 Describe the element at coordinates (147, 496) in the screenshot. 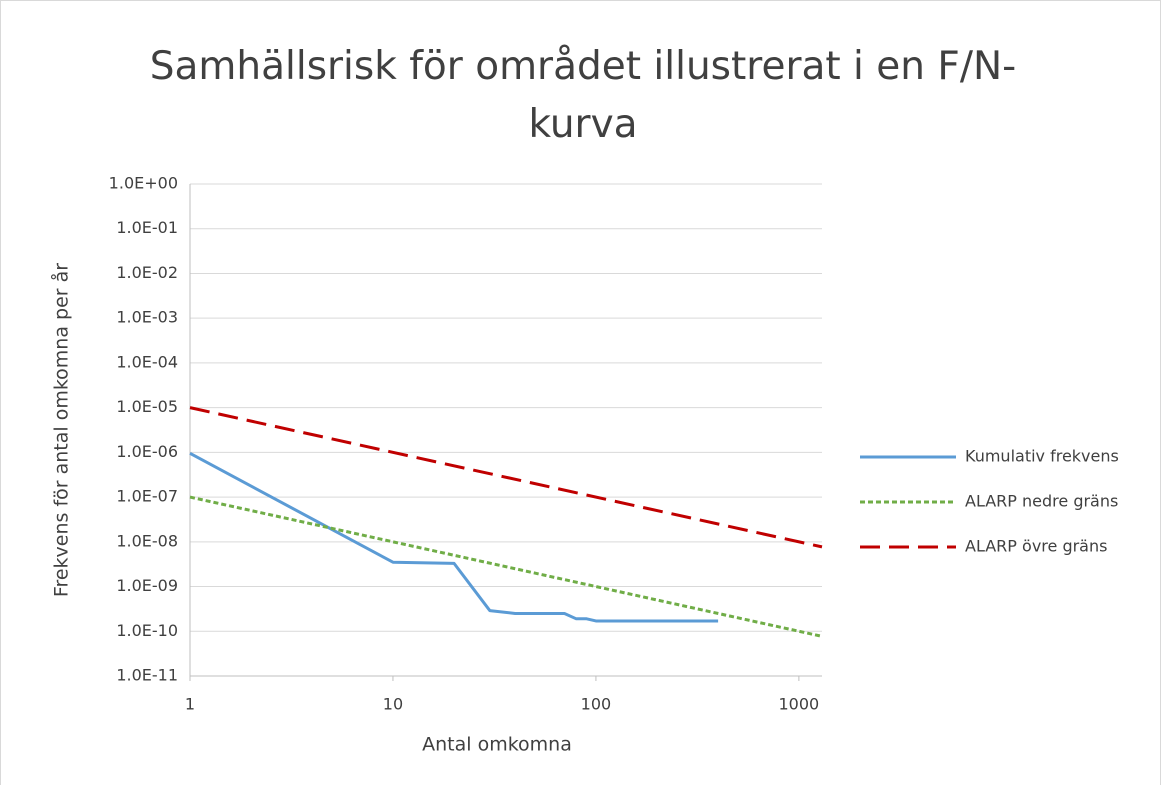

I see `y-tick-label: 1.0E-07` at that location.